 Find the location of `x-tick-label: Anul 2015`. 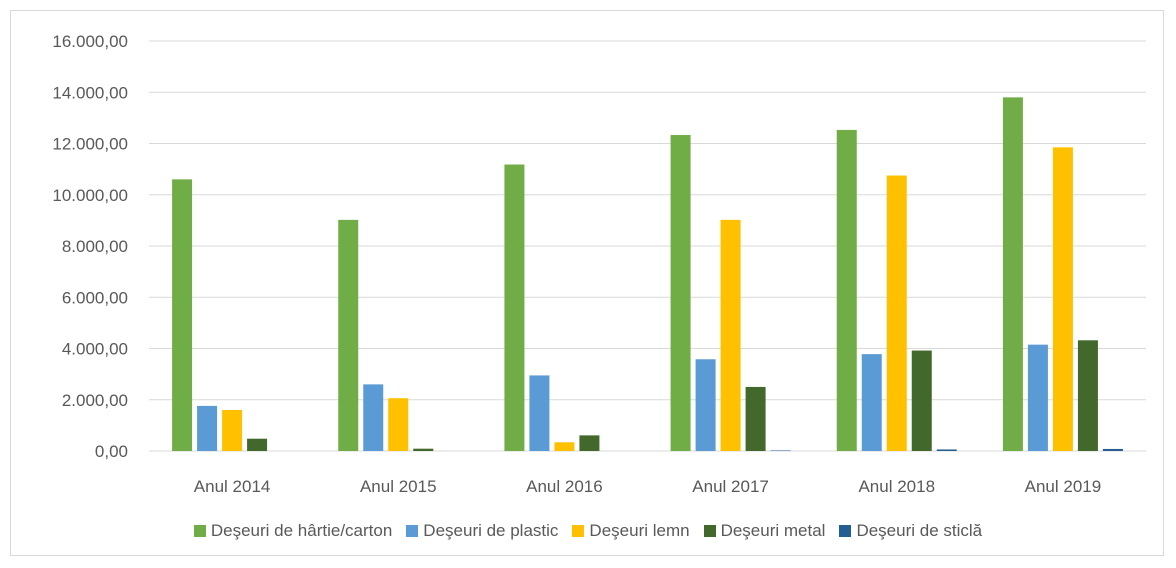

x-tick-label: Anul 2015 is located at coordinates (398, 486).